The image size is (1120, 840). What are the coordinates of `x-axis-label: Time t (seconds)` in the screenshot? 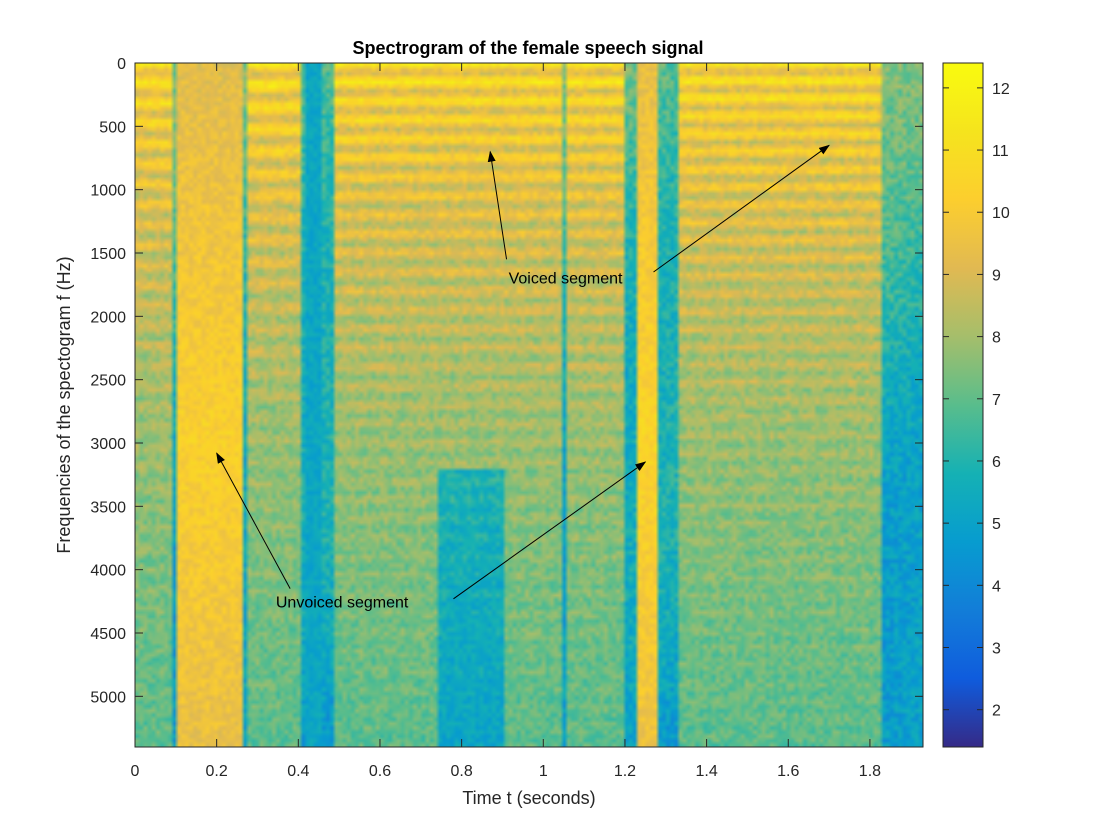 It's located at (528, 798).